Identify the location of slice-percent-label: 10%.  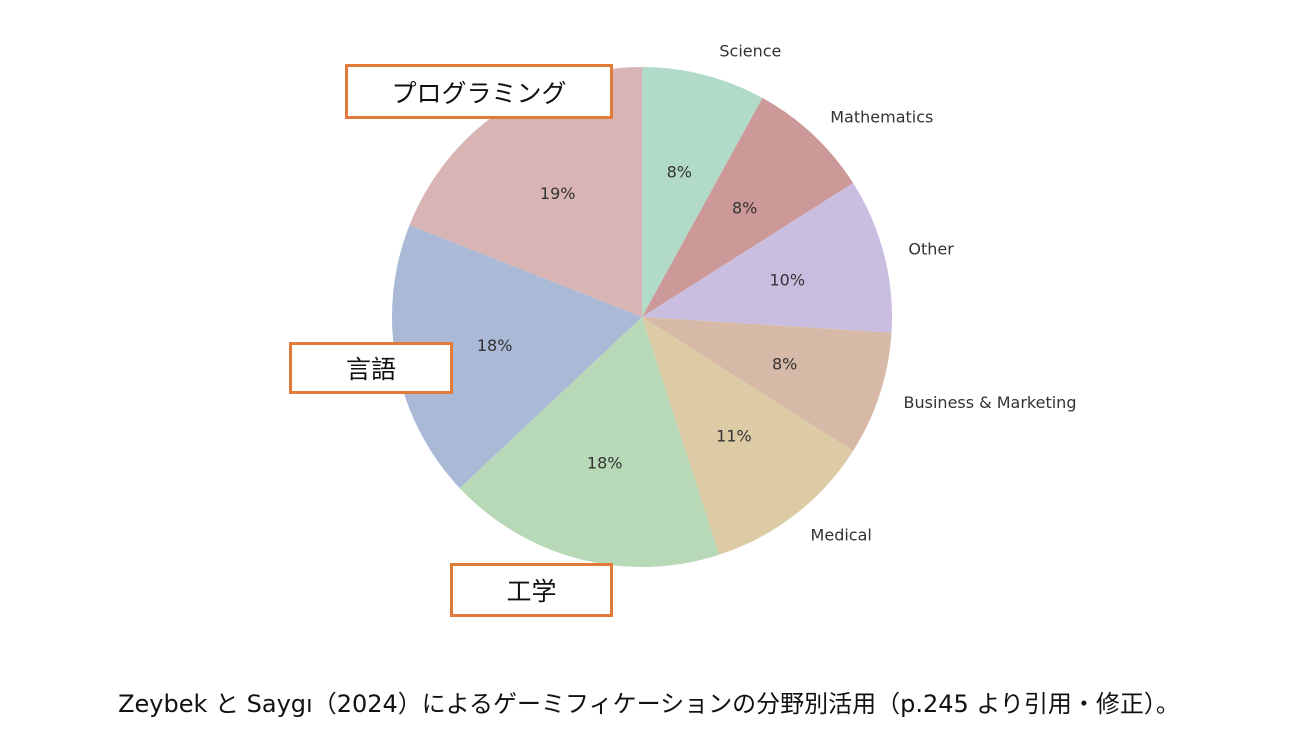
(788, 280).